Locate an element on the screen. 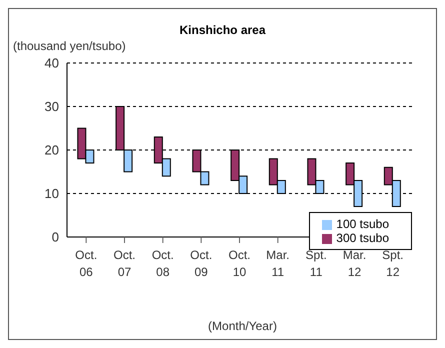 The image size is (445, 348). chart-title: Kinshicho area is located at coordinates (222, 30).